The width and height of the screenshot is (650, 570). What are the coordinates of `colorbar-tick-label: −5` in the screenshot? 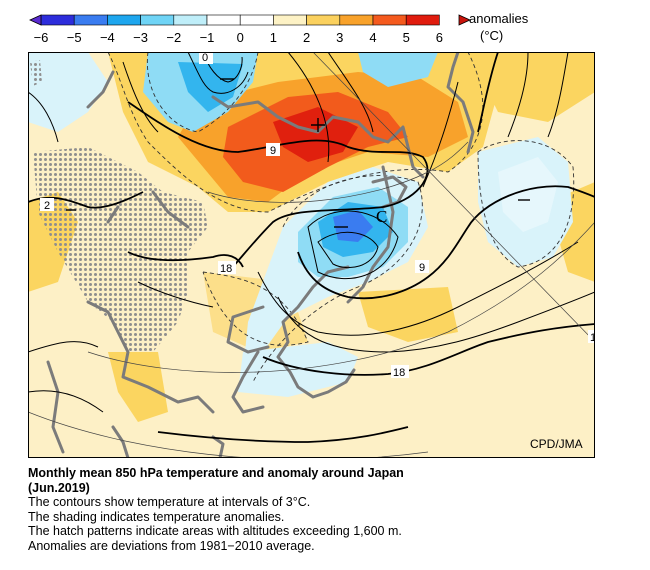 It's located at (74, 37).